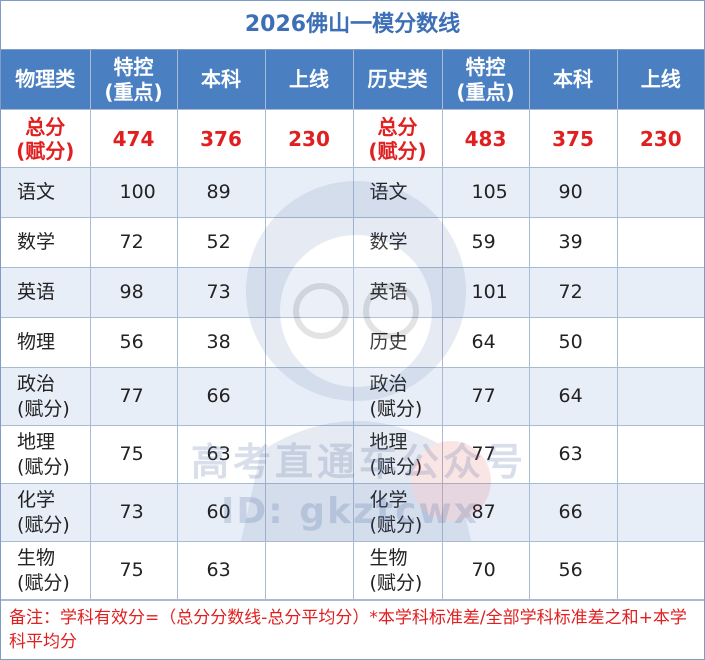 The height and width of the screenshot is (660, 705). Describe the element at coordinates (46, 512) in the screenshot. I see `subject-name-left: 化学 (赋分)` at that location.